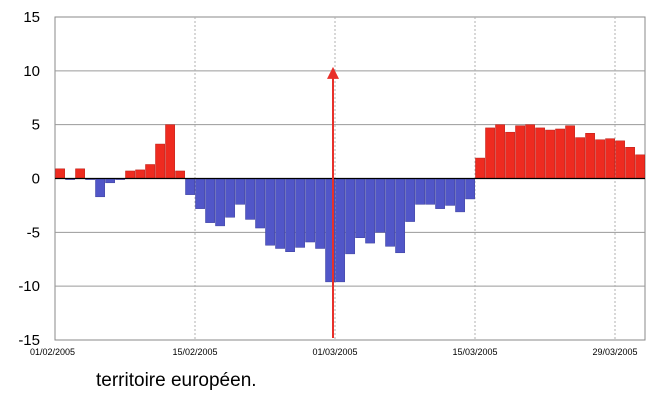 The image size is (647, 397). What do you see at coordinates (29, 286) in the screenshot?
I see `y-tick-label: -10` at bounding box center [29, 286].